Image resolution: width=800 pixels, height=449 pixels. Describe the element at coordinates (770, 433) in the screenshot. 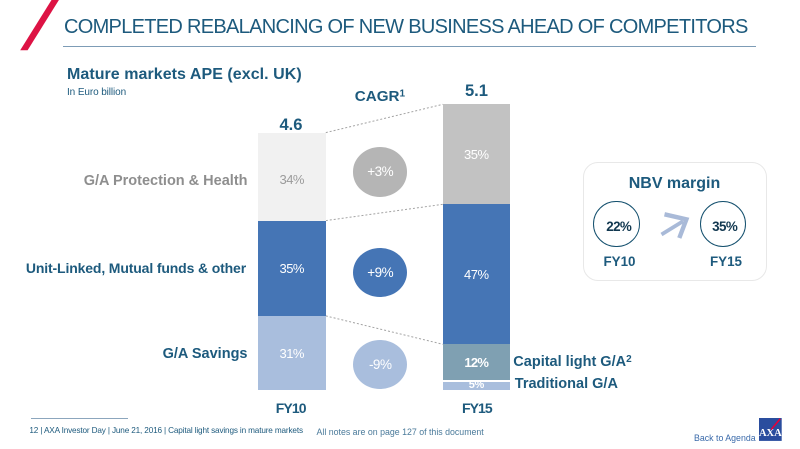

I see `svg-text: AXA` at that location.